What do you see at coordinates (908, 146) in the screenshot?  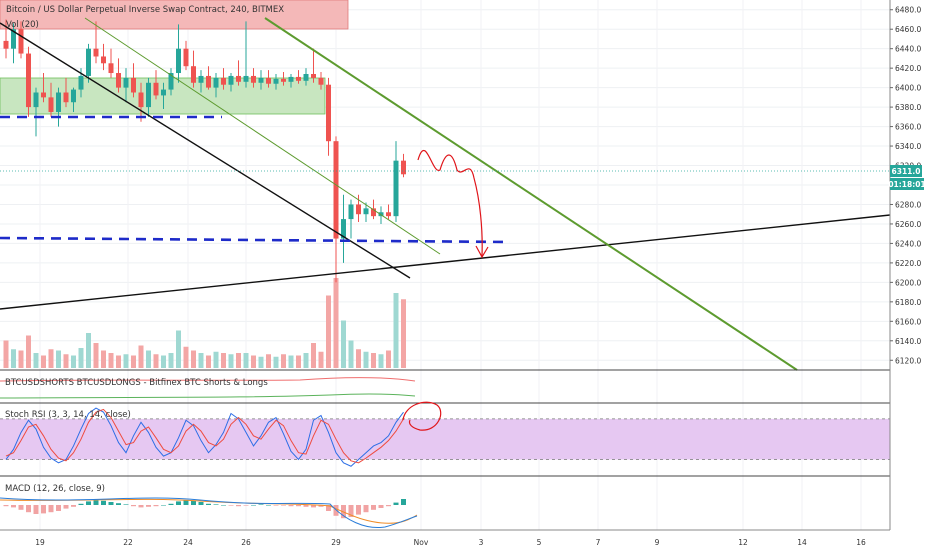 I see `price-tick-label: 6340.0` at bounding box center [908, 146].